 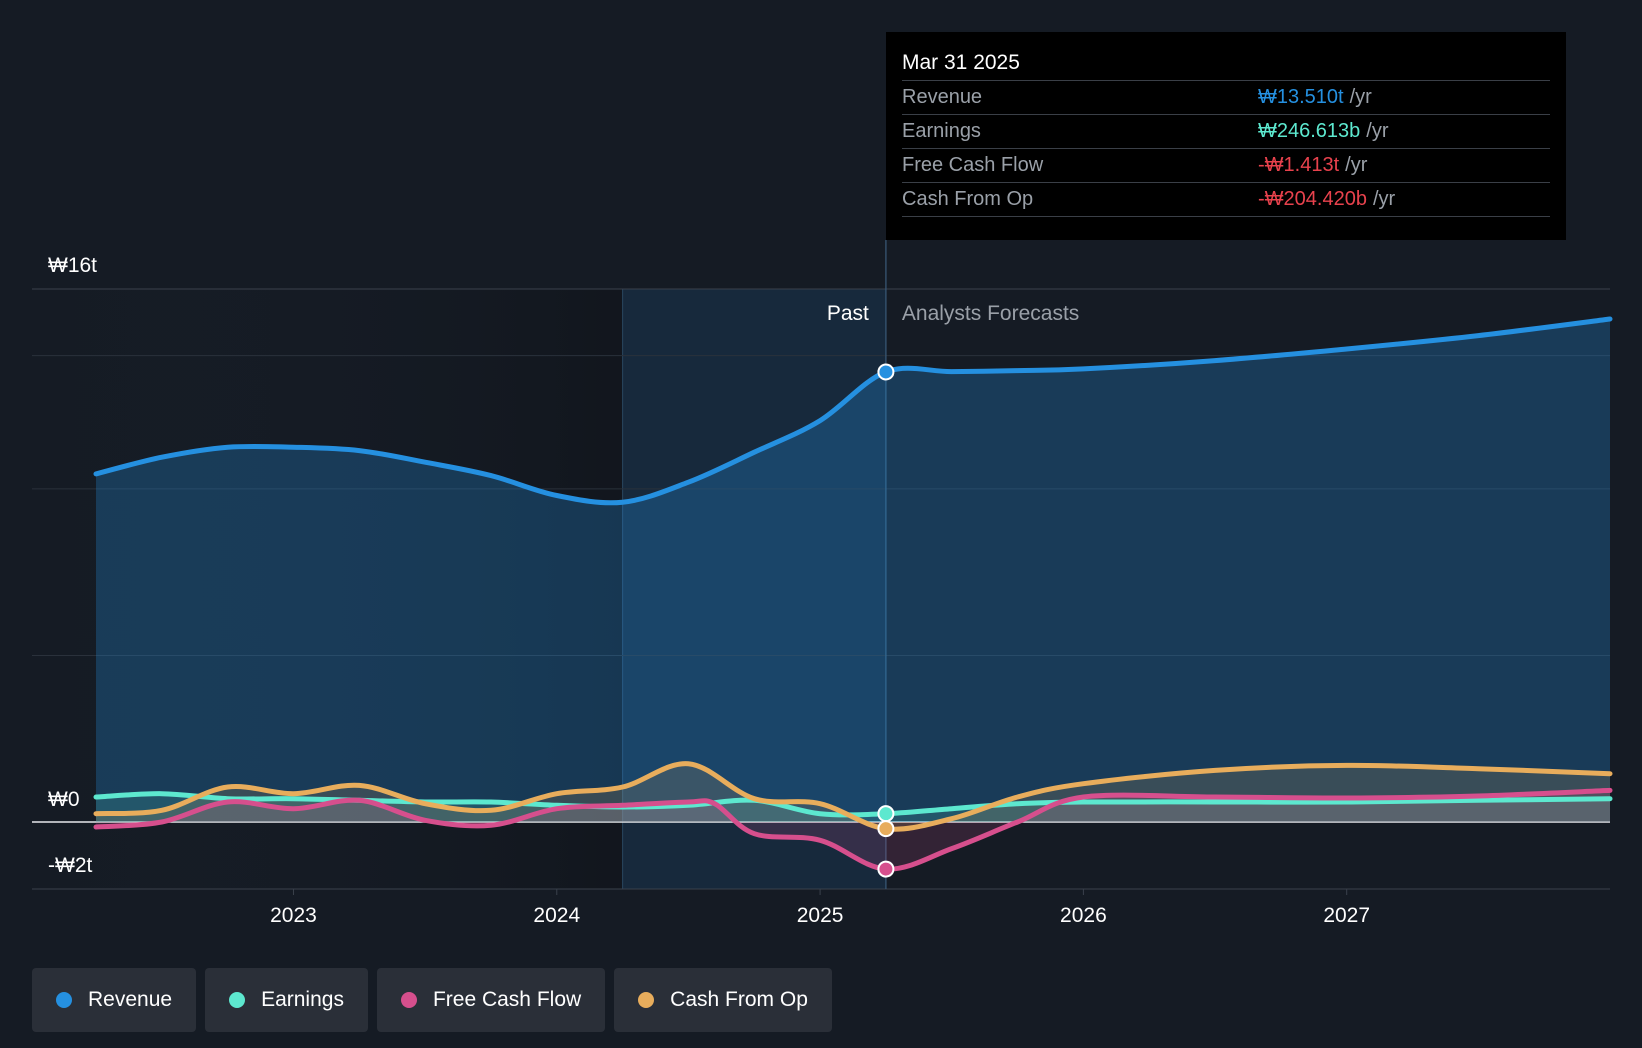 I want to click on tooltip-row-cash-from-op: Cash From Op -₩204.420b /yr, so click(x=1226, y=199).